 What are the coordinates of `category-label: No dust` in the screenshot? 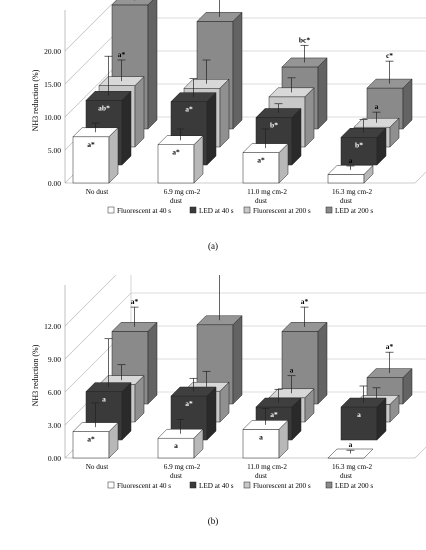 It's located at (97, 192).